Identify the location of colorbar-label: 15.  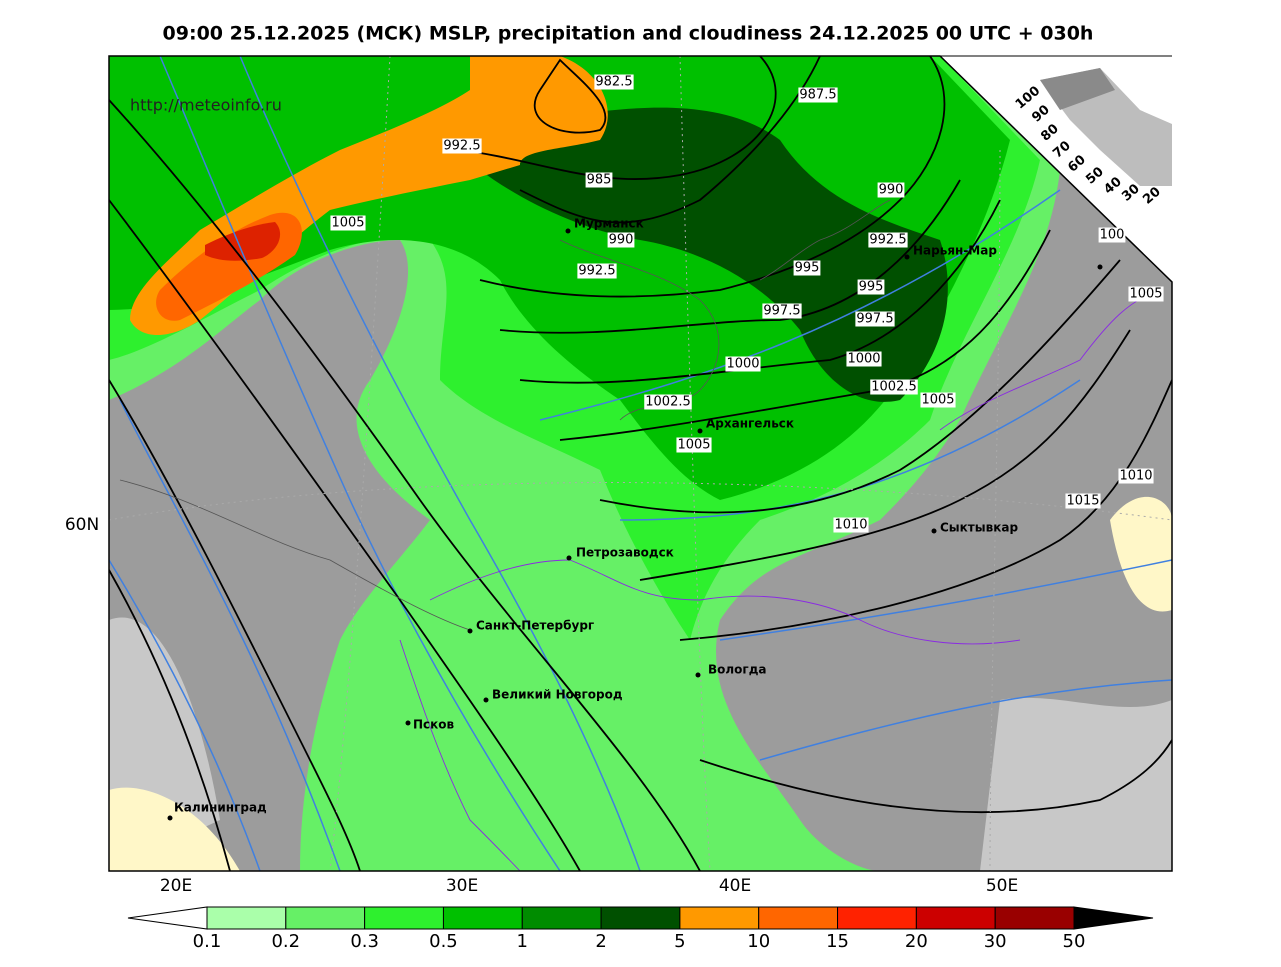
(837, 941).